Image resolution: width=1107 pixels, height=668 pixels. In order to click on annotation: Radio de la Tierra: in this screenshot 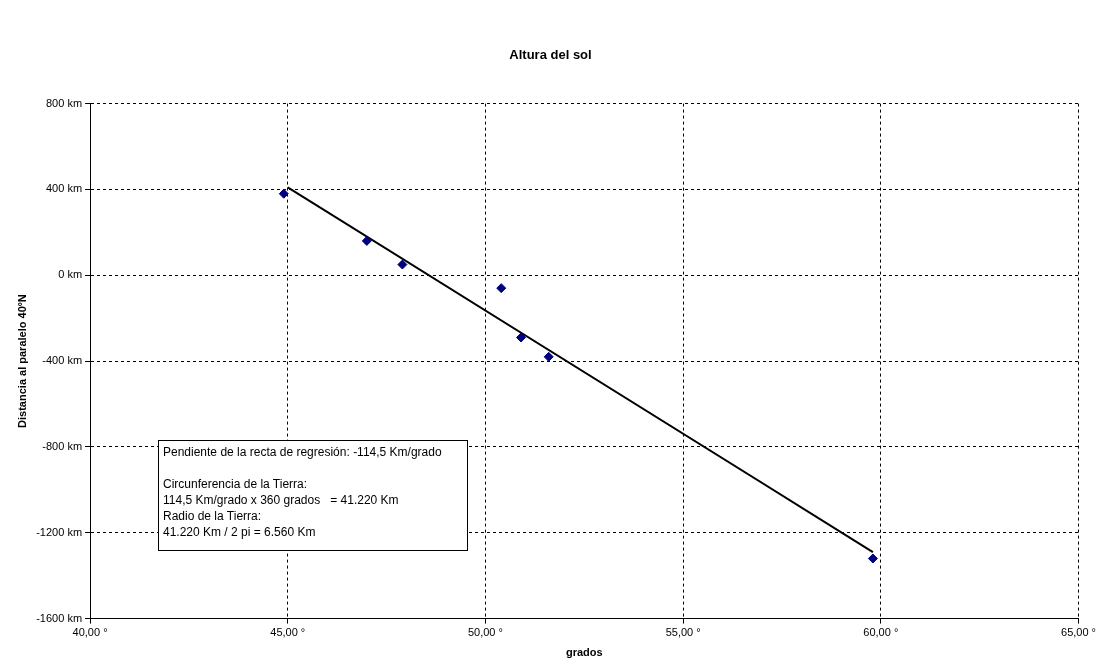, I will do `click(213, 516)`.